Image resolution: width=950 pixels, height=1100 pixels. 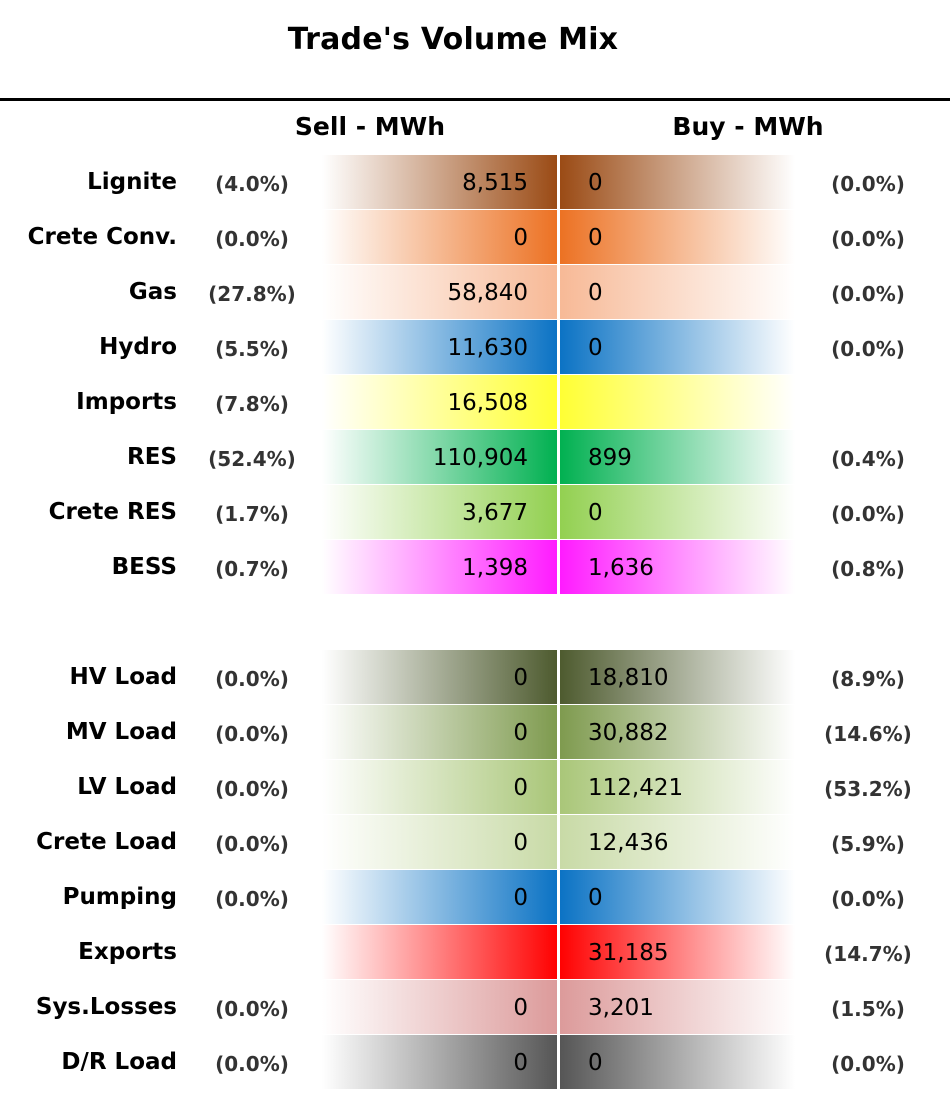 I want to click on table-row: RES (52.4%) 110,904 899 (0.4%), so click(x=475, y=457).